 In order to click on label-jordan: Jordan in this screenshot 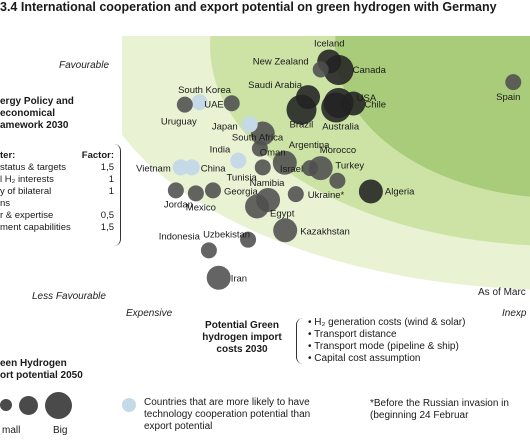, I will do `click(178, 204)`.